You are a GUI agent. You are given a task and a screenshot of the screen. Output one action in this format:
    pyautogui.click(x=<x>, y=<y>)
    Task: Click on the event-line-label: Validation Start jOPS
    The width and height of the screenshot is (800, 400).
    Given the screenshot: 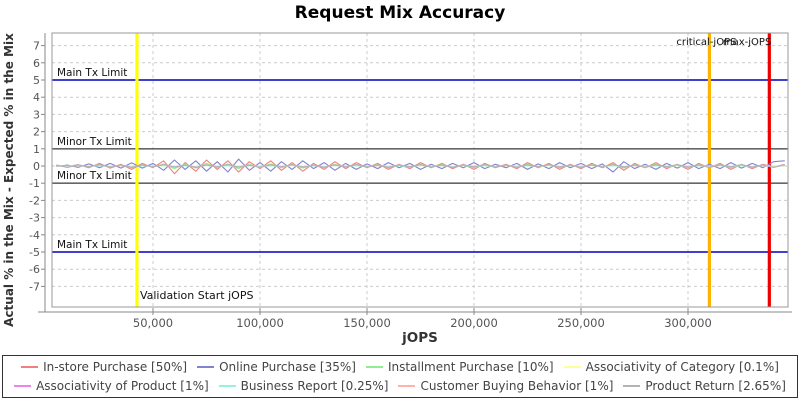 What is the action you would take?
    pyautogui.click(x=197, y=295)
    